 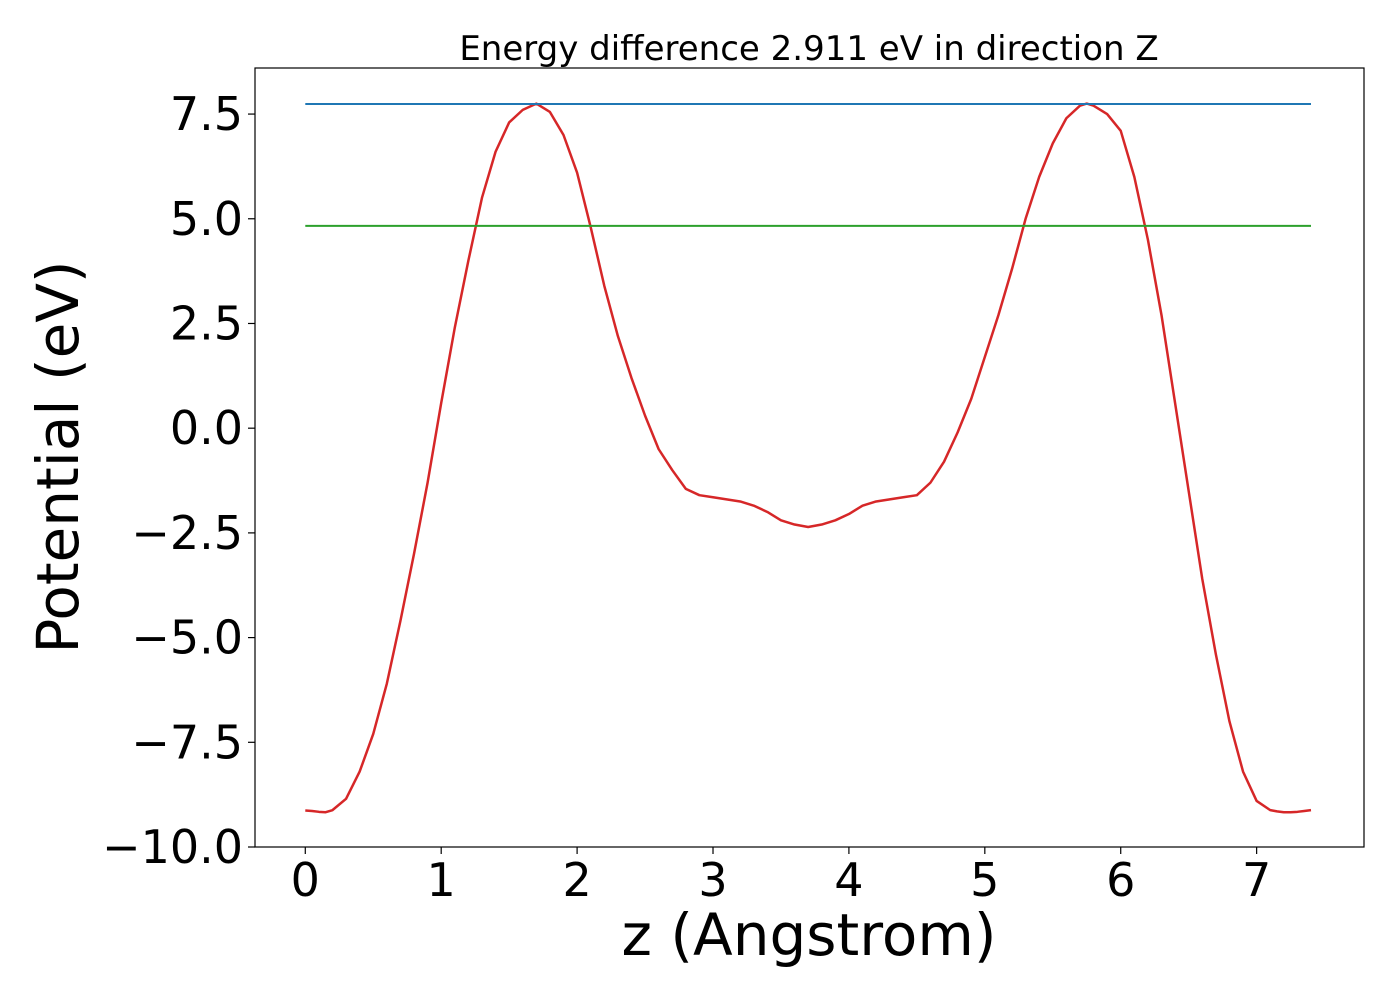 I want to click on x-tick-label: 2, so click(x=576, y=880).